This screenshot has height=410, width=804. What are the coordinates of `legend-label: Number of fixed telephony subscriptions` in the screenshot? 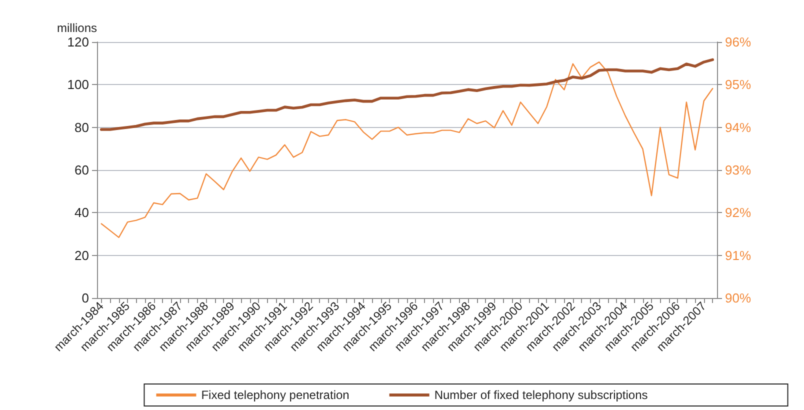 It's located at (541, 395).